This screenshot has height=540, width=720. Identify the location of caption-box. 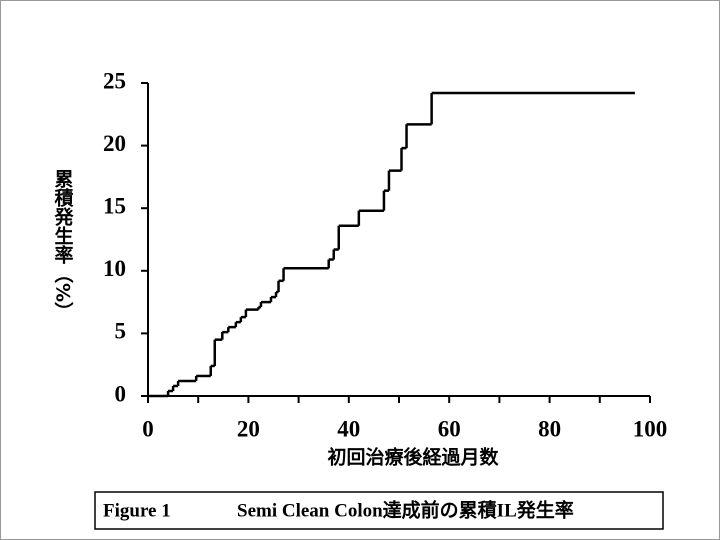
(379, 510).